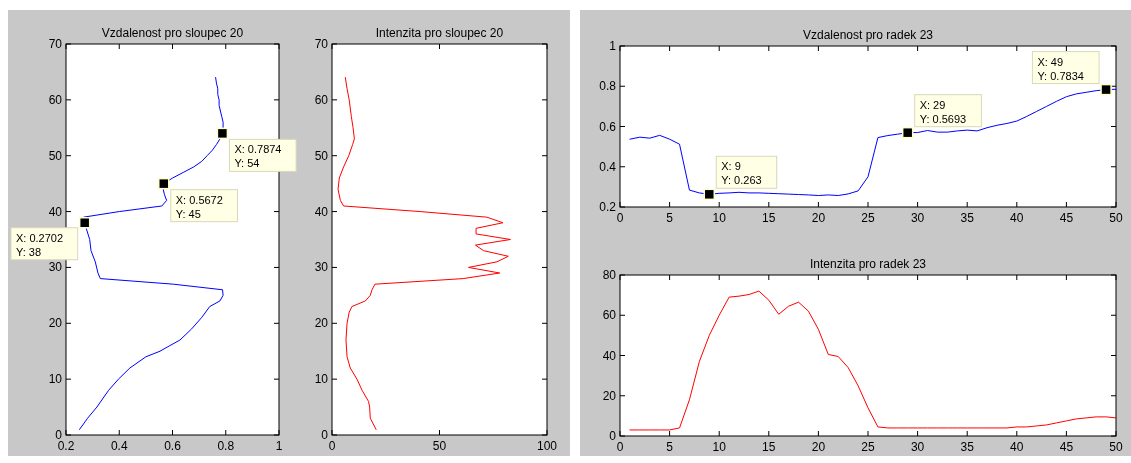  What do you see at coordinates (547, 446) in the screenshot?
I see `x-tick-label: 100` at bounding box center [547, 446].